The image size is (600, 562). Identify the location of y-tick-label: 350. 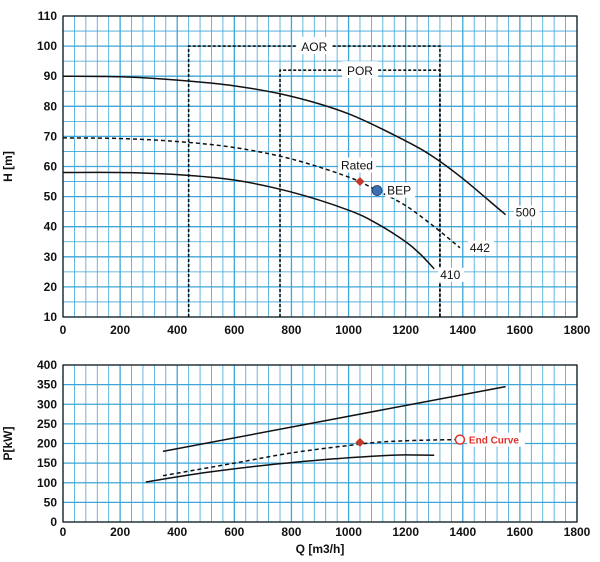
(47, 385).